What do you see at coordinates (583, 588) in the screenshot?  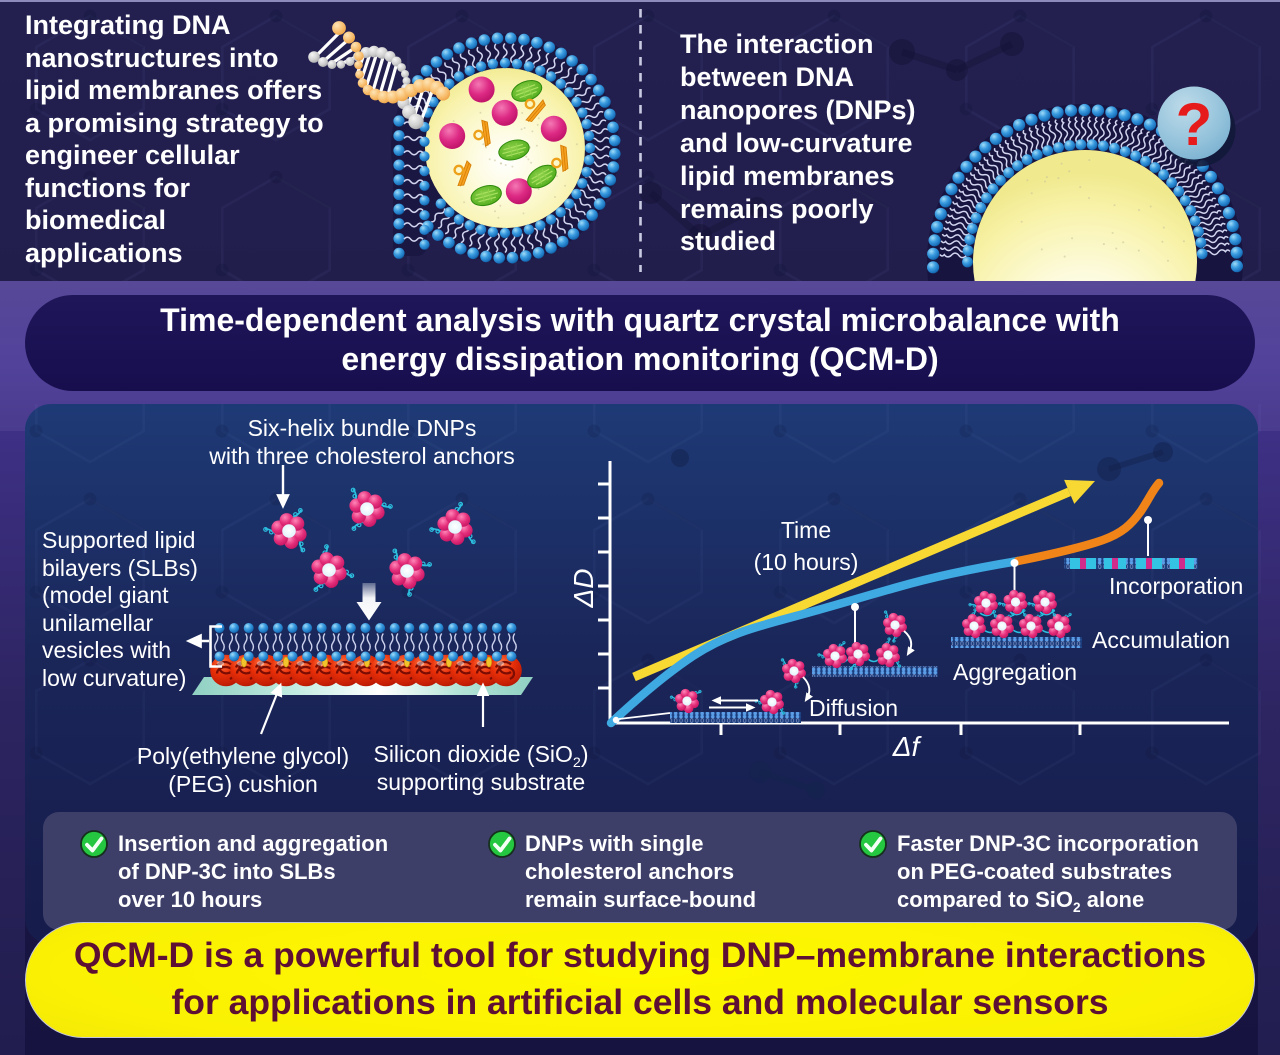 I see `svg-text: ΔD` at bounding box center [583, 588].